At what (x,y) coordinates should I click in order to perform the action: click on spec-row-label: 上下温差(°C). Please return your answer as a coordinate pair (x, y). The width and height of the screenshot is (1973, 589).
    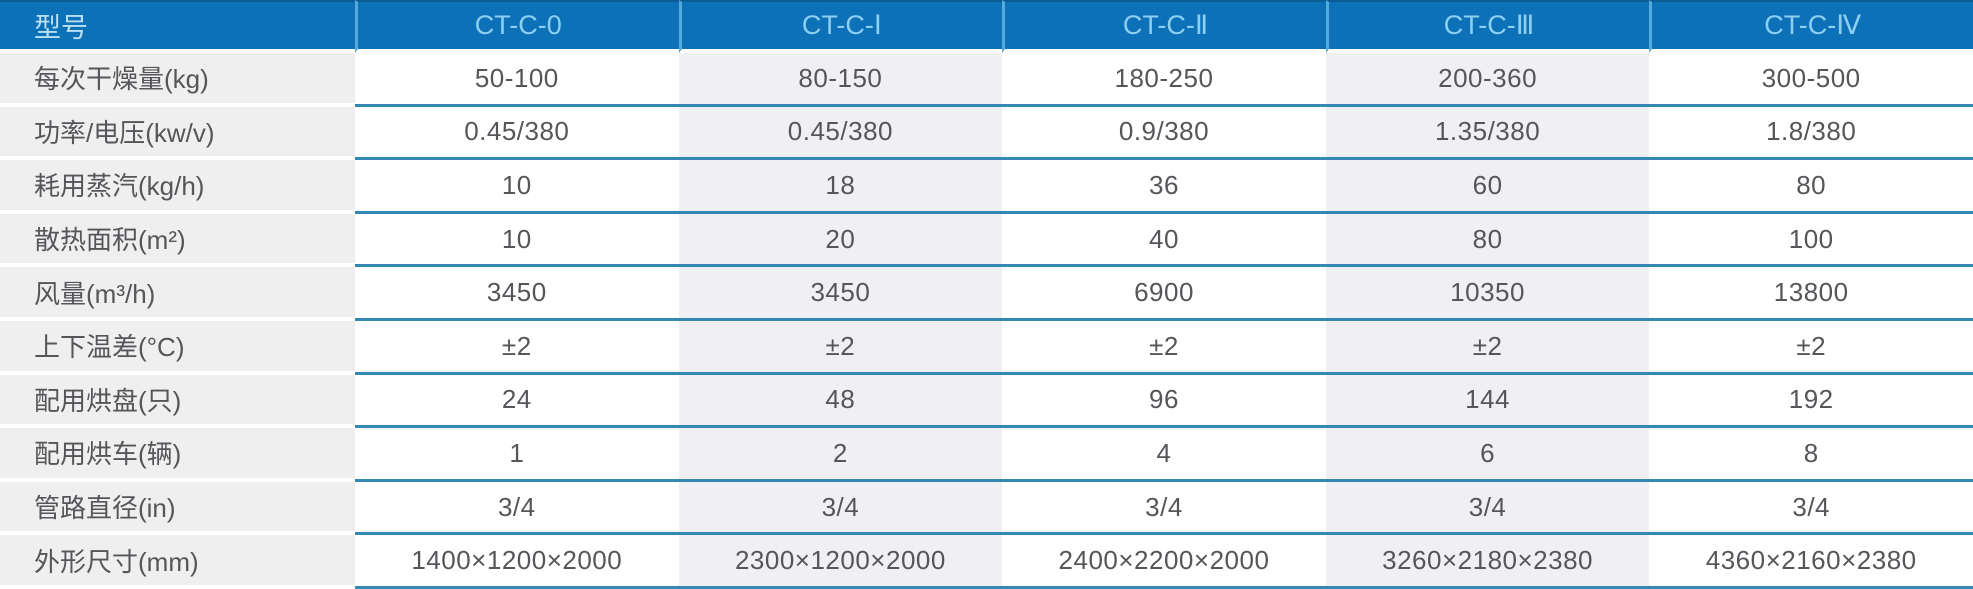
    Looking at the image, I should click on (177, 347).